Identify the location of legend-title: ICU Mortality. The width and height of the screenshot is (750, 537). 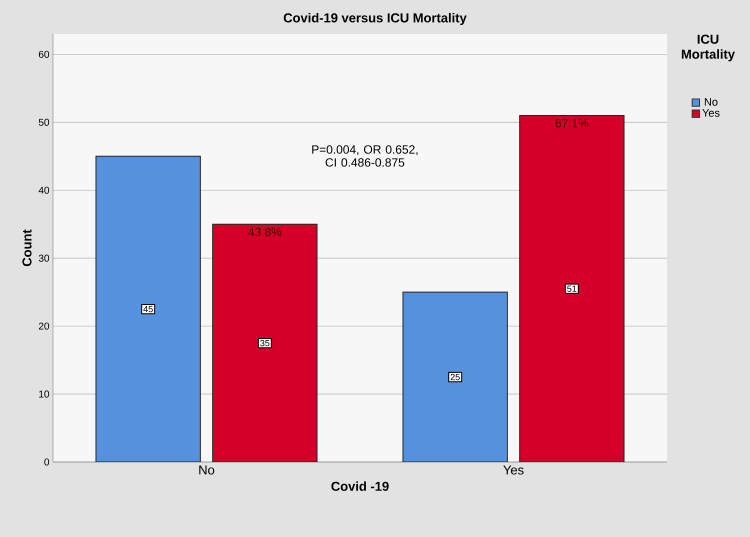
(708, 48).